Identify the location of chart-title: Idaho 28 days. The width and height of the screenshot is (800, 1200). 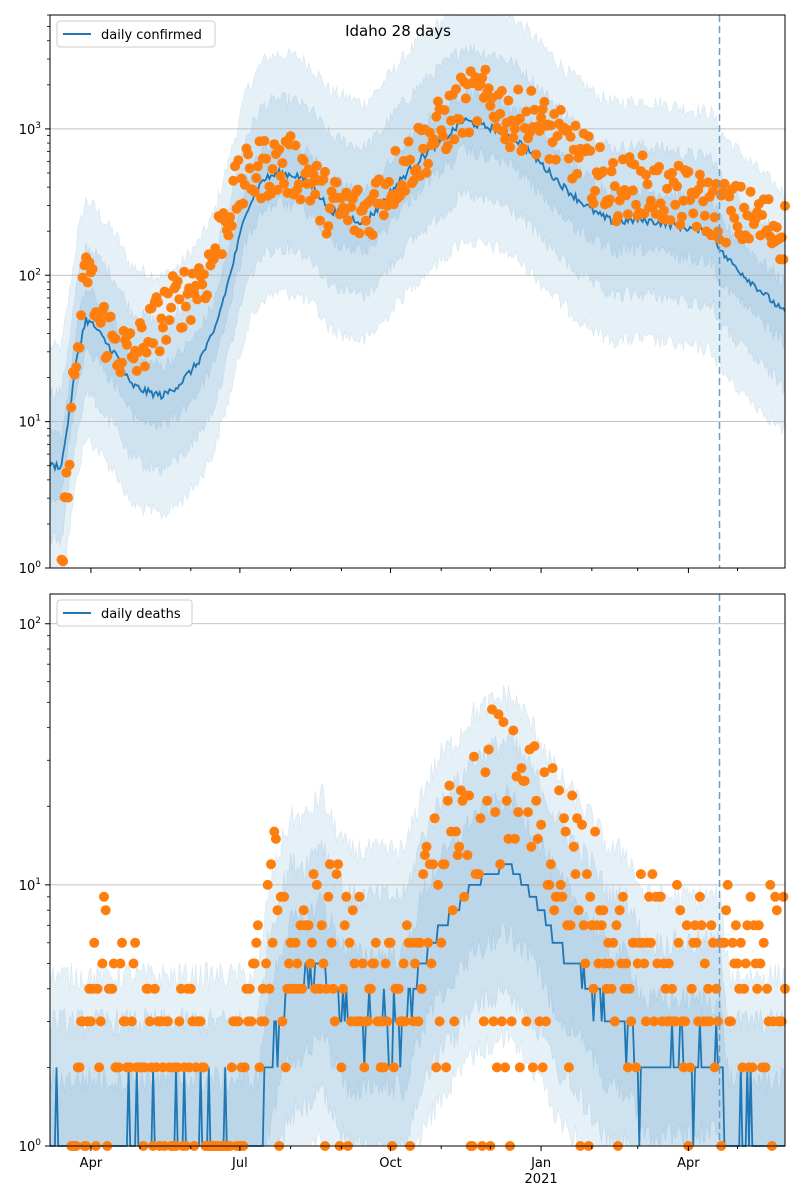
(398, 31).